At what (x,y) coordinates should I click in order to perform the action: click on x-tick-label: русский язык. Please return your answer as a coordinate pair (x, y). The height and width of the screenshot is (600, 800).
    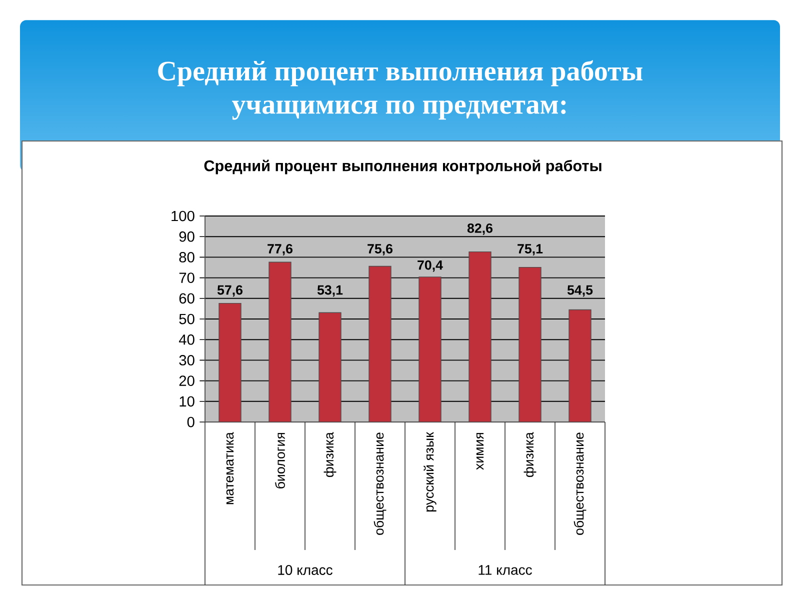
    Looking at the image, I should click on (430, 472).